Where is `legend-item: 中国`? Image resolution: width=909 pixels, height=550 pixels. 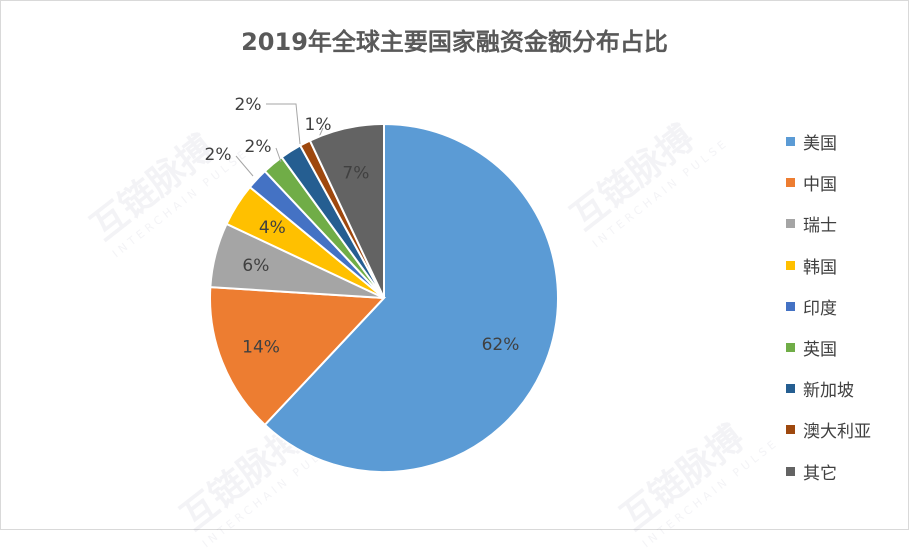
legend-item: 中国 is located at coordinates (828, 182).